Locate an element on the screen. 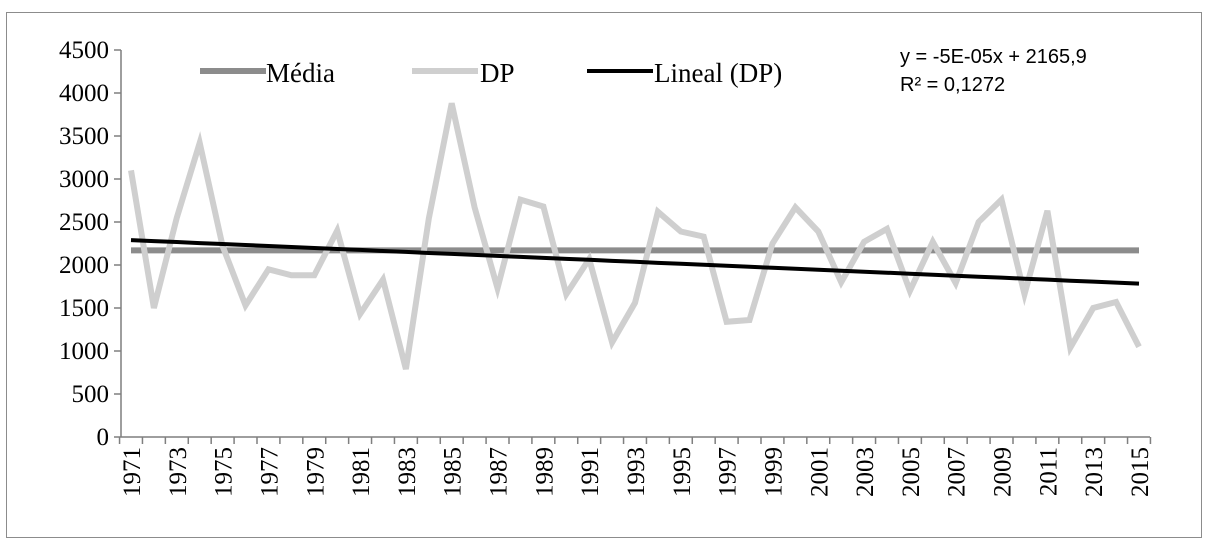  legend-label-trendline: Lineal (DP) is located at coordinates (718, 73).